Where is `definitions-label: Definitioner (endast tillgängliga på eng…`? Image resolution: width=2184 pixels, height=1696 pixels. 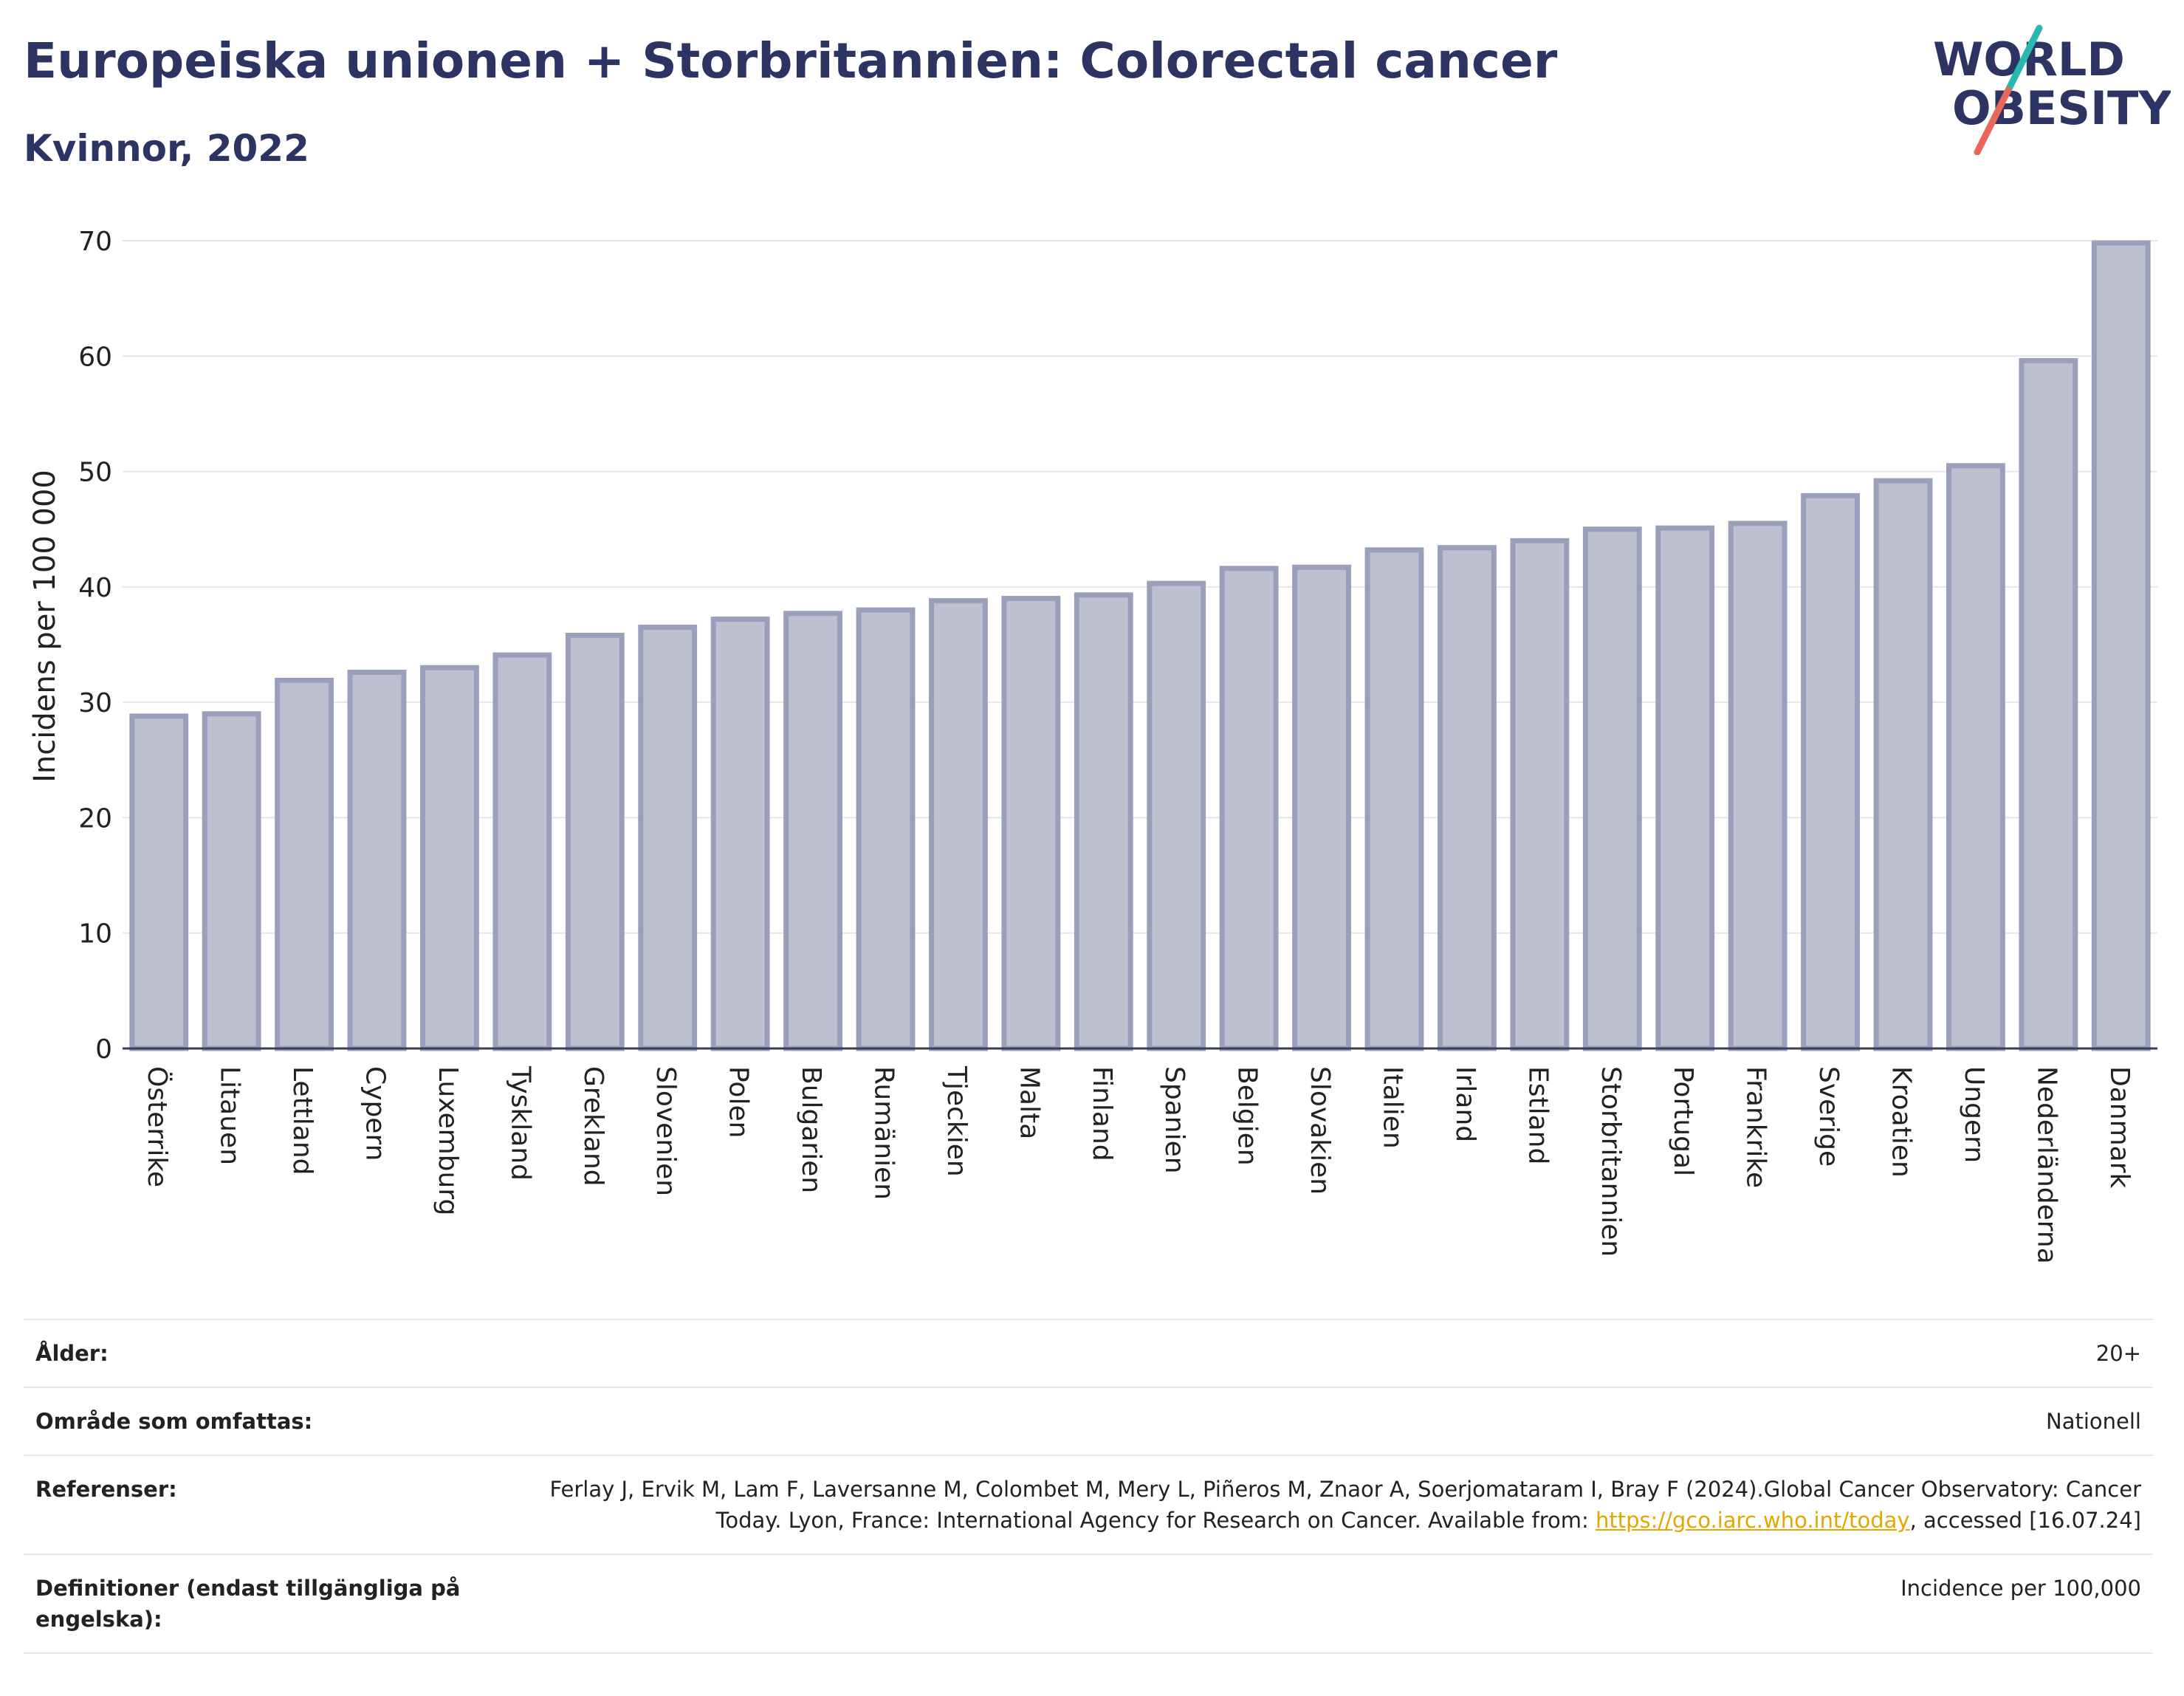
definitions-label: Definitioner (endast tillgängliga på eng… is located at coordinates (248, 1604).